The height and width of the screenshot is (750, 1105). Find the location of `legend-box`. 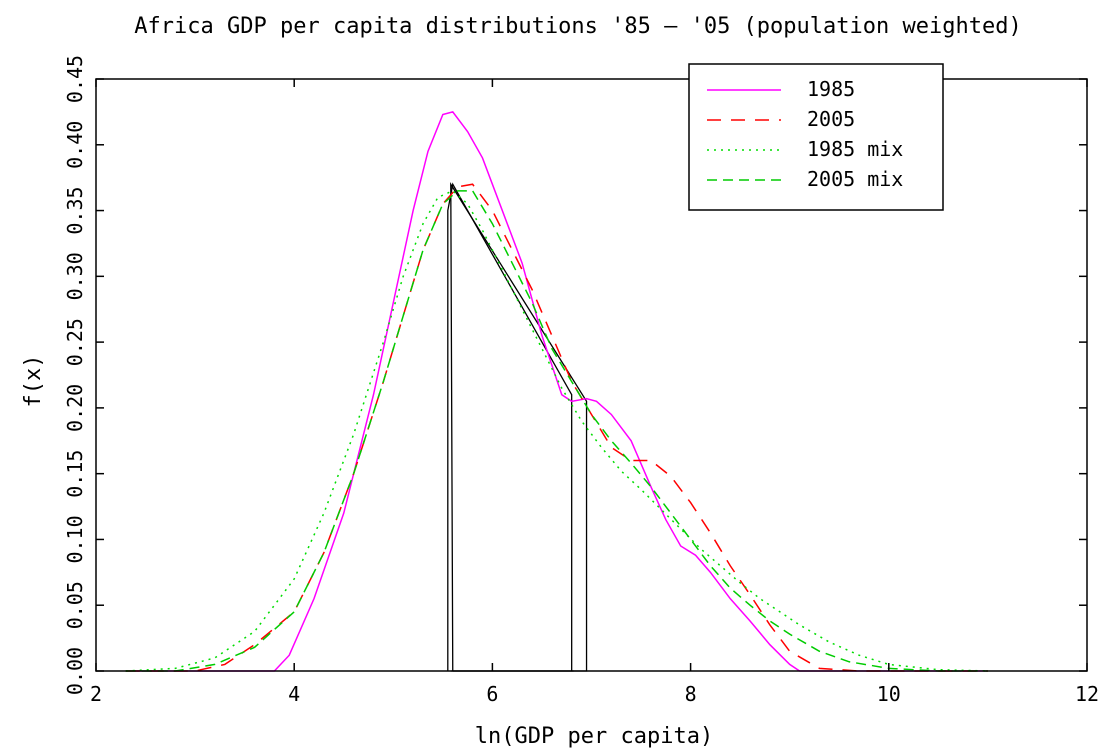

legend-box is located at coordinates (816, 137).